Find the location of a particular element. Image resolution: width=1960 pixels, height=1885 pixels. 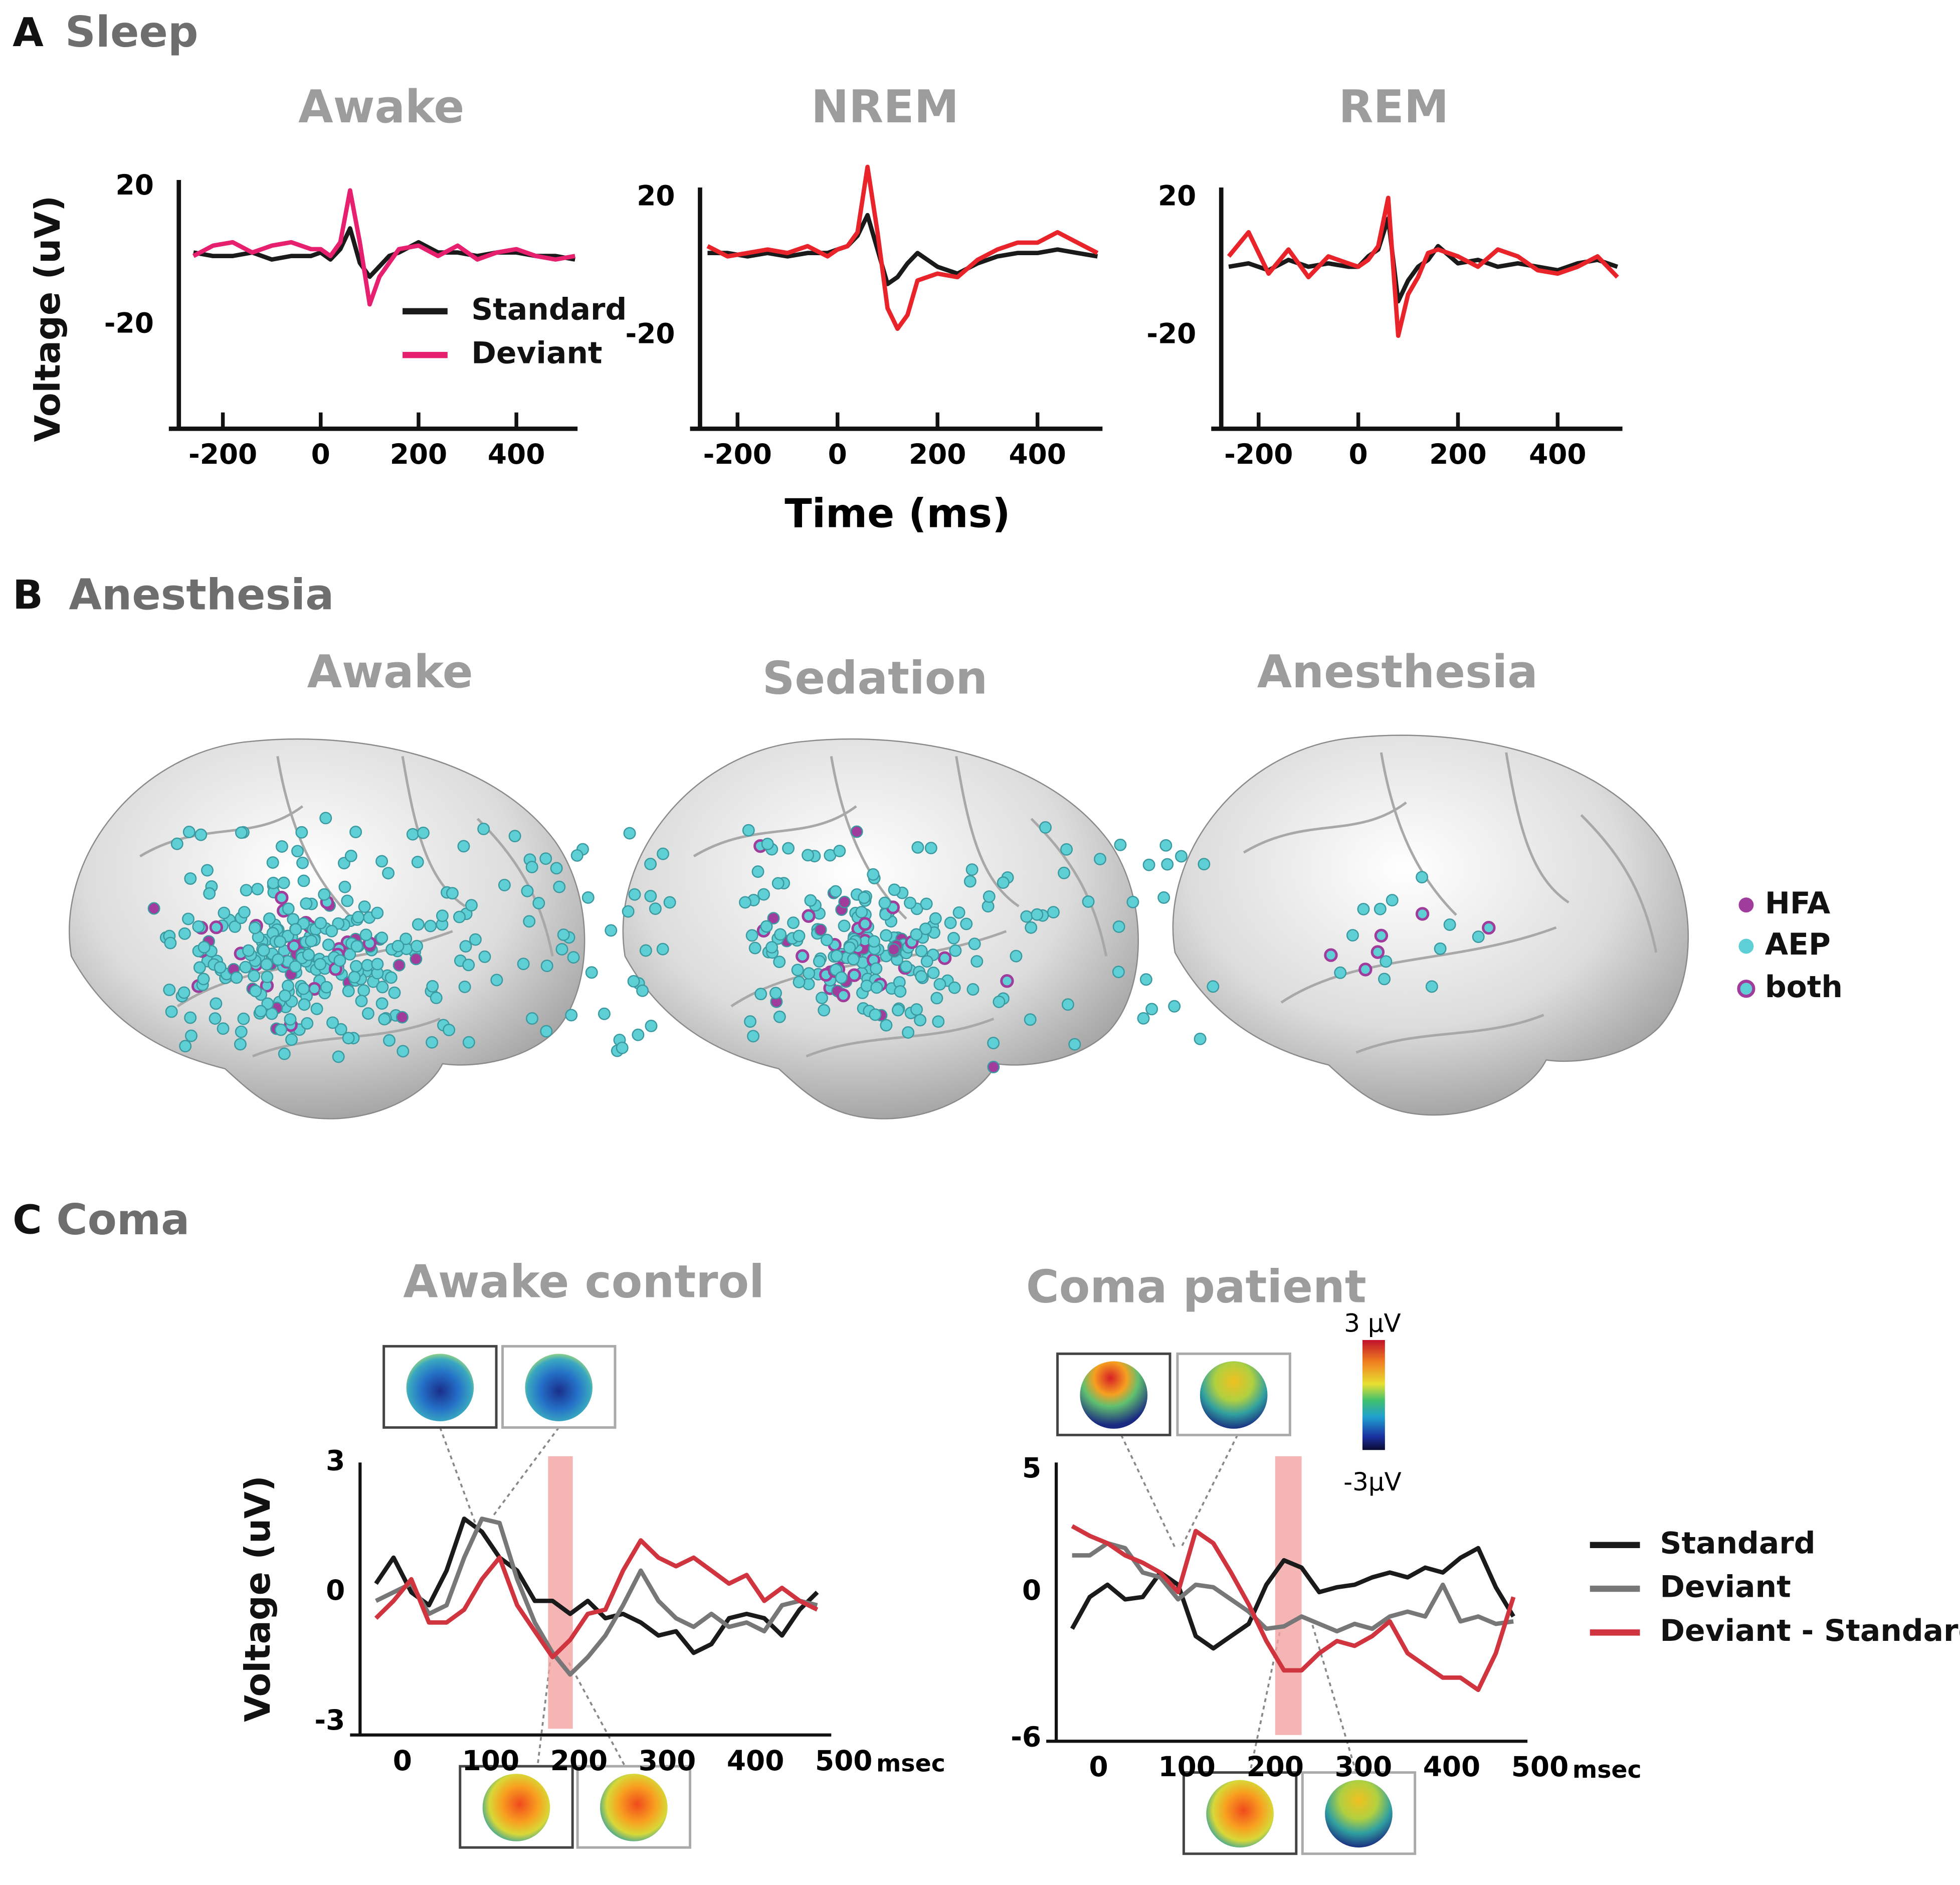

x-tick-label: 200 is located at coordinates (1457, 454).